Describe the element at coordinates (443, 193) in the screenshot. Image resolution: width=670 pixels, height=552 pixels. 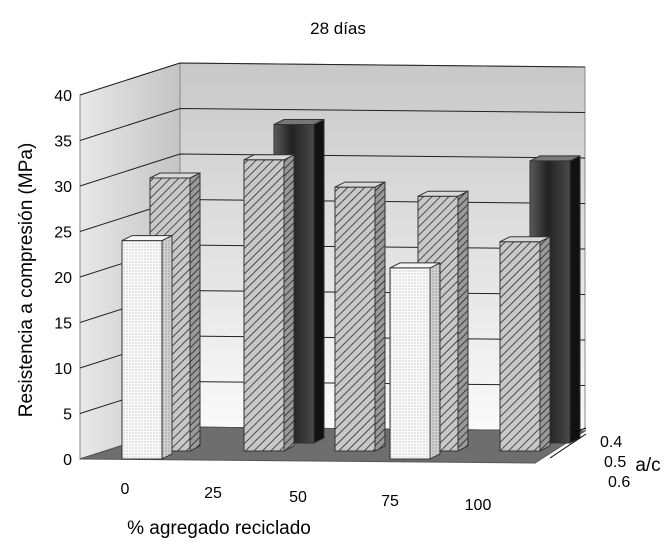
I see `bar-05-75-top` at that location.